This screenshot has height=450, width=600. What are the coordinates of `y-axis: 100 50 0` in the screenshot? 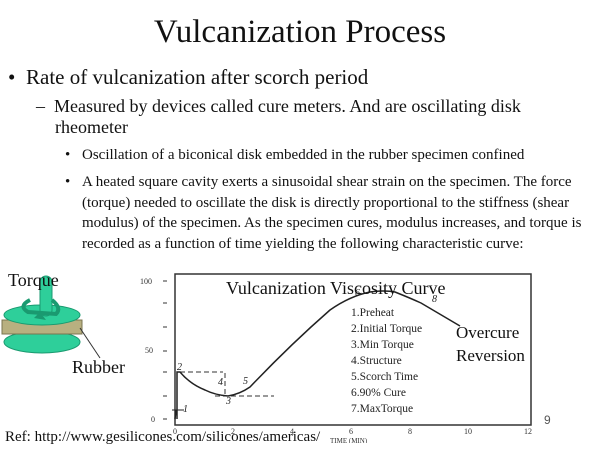 It's located at (147, 350).